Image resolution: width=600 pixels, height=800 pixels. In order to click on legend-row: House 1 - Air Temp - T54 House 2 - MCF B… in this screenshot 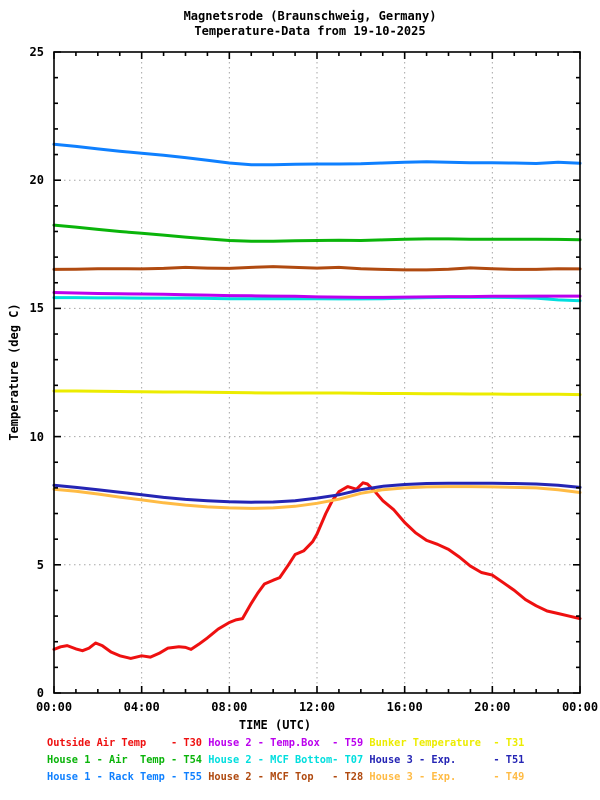, I will do `click(285, 760)`.